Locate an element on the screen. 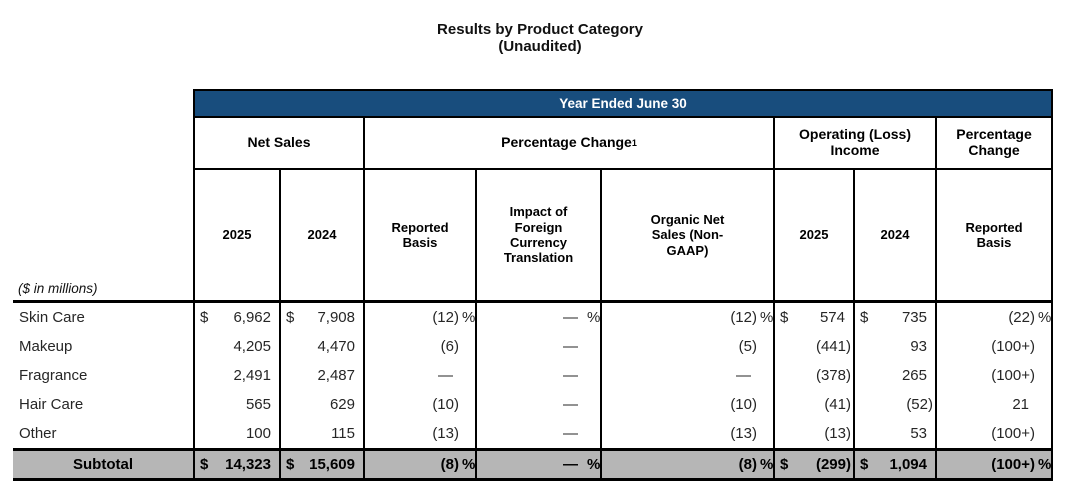 The width and height of the screenshot is (1080, 481). rb-value: (10) is located at coordinates (445, 404).